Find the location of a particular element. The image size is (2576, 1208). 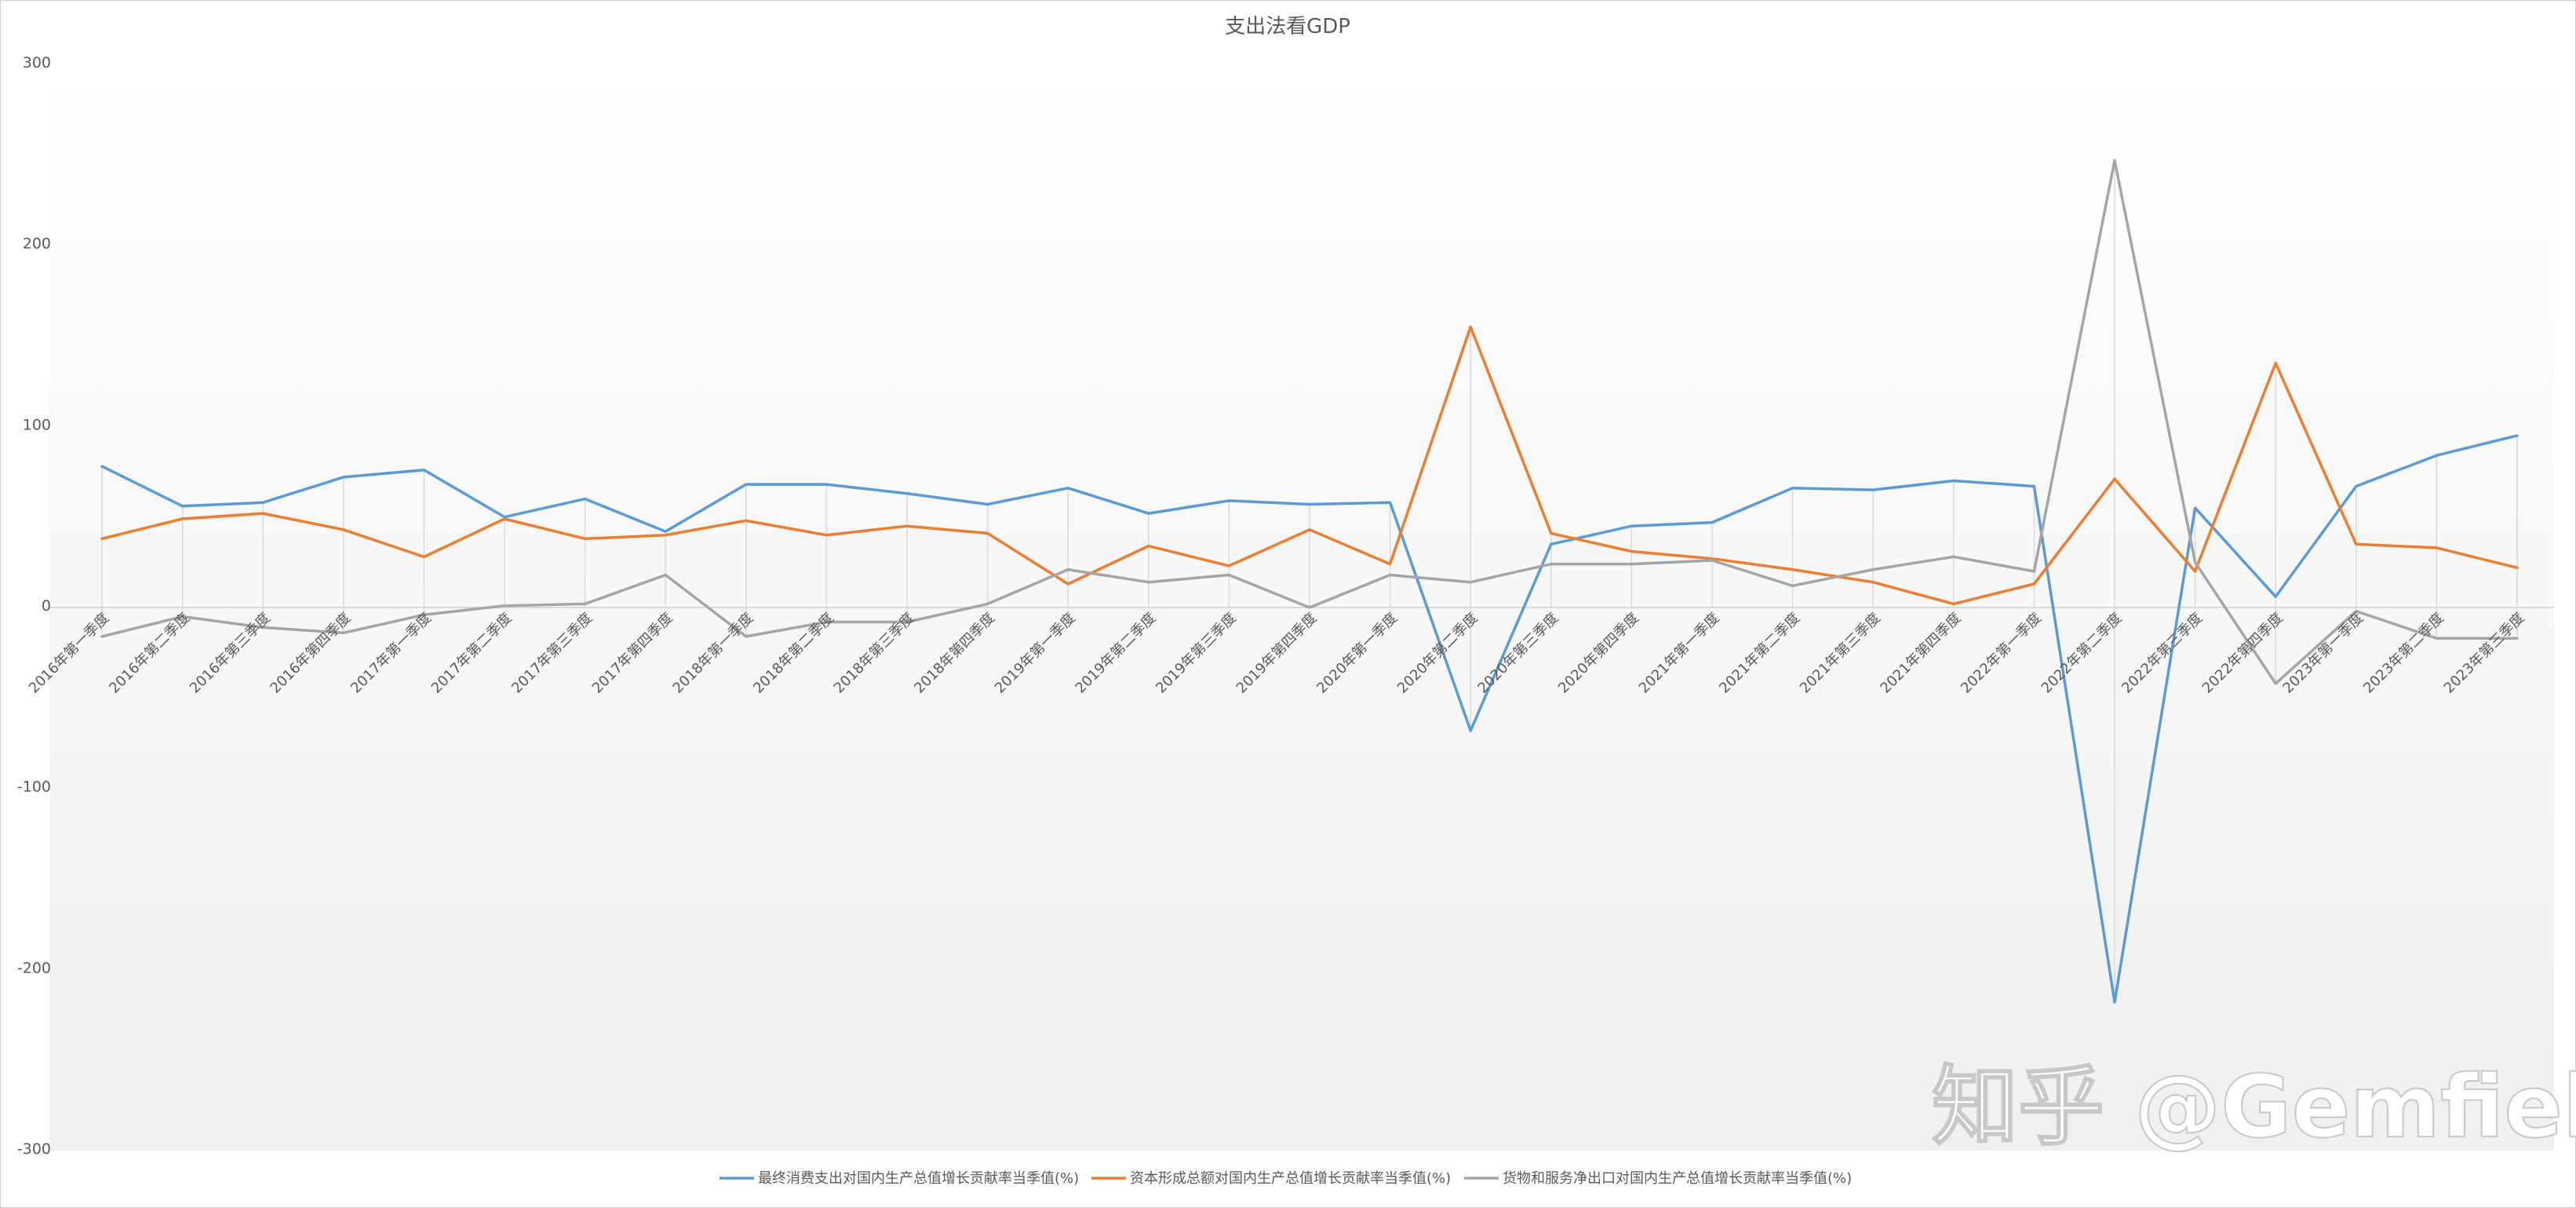

y-tick-label: 200 is located at coordinates (37, 244).